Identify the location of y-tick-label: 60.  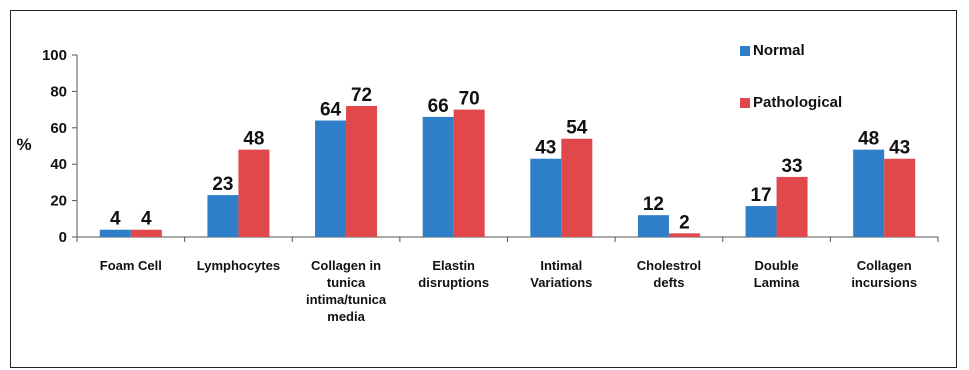
(58, 128).